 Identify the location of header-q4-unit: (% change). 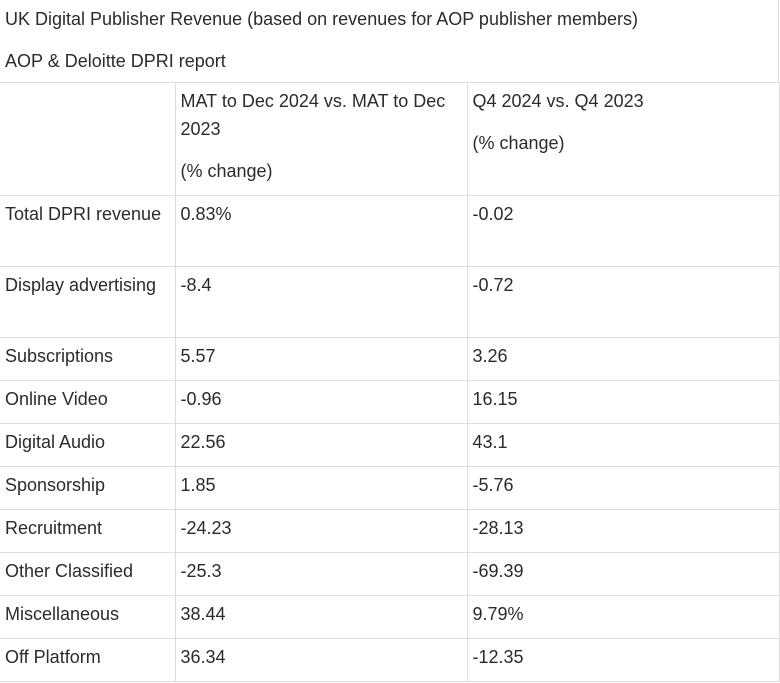
(518, 143).